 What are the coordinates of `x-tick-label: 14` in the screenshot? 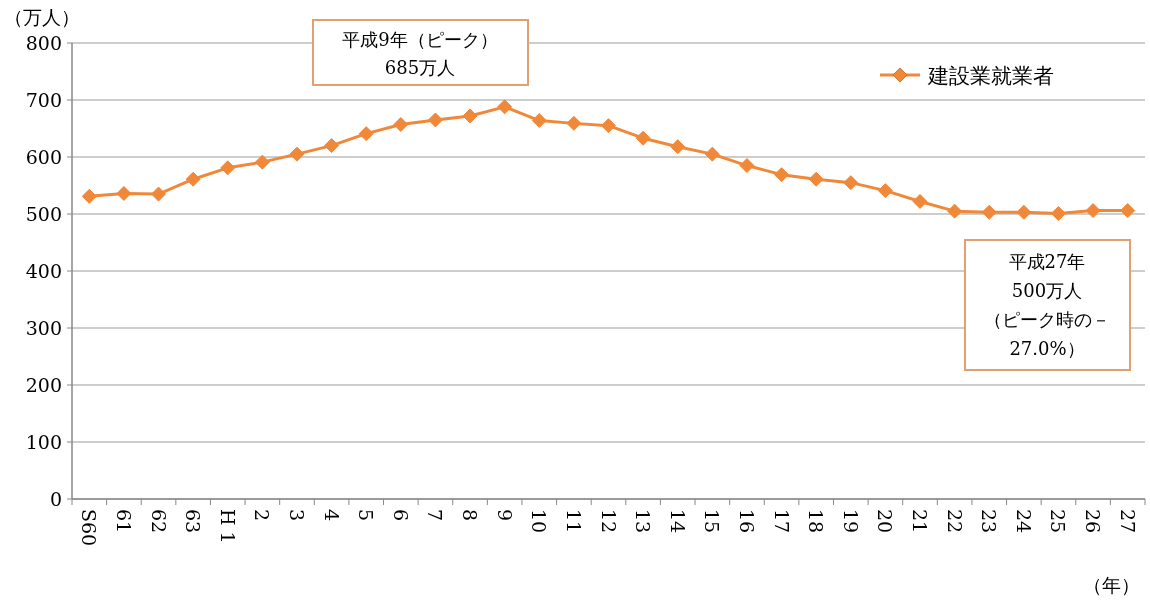 It's located at (677, 521).